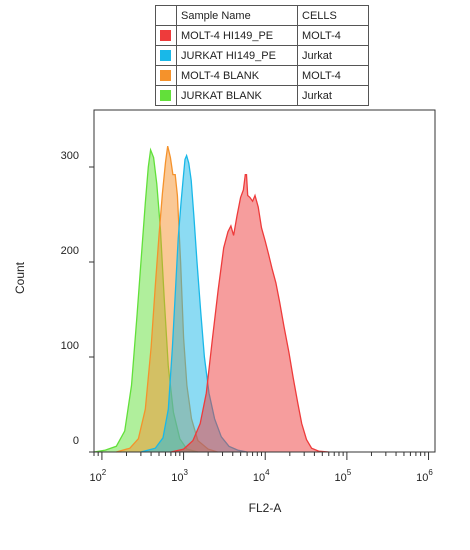  I want to click on legend-row: MOLT-4 BLANK MOLT-4, so click(262, 75).